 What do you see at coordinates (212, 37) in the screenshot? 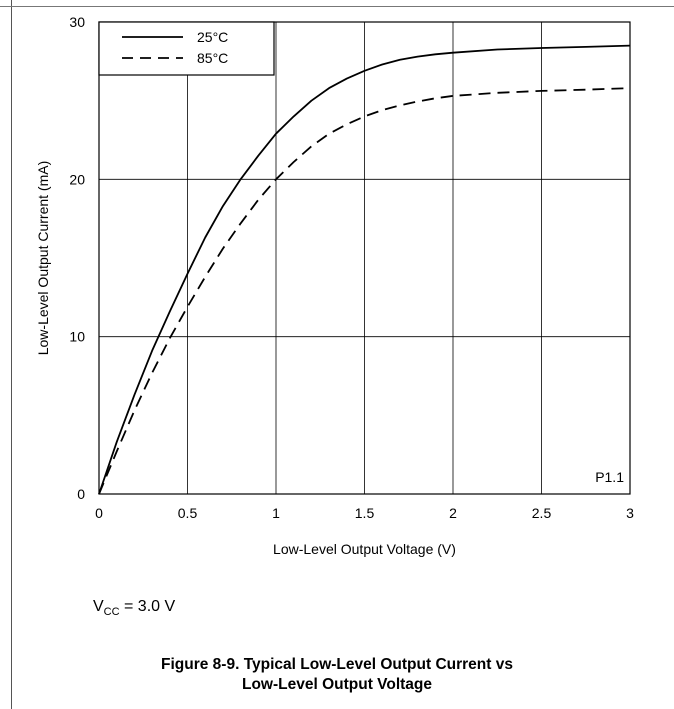
I see `legend-label-25c: 25°C` at bounding box center [212, 37].